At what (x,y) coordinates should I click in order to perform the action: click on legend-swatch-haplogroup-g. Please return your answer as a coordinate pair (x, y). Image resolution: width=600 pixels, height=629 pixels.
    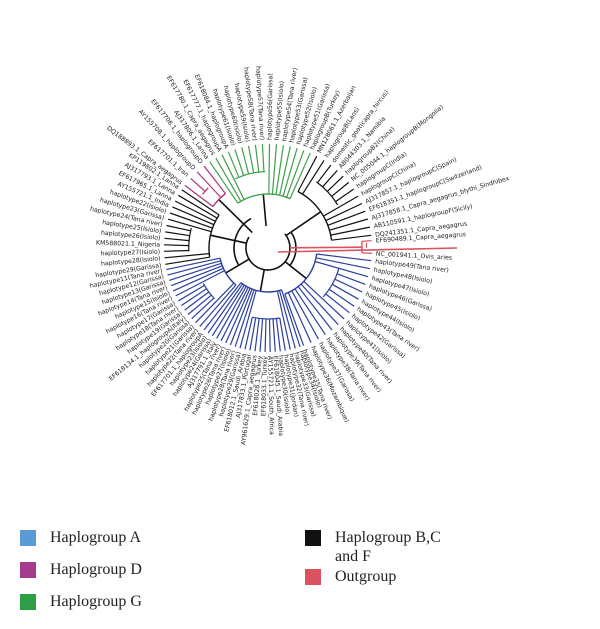
    Looking at the image, I should click on (28, 602).